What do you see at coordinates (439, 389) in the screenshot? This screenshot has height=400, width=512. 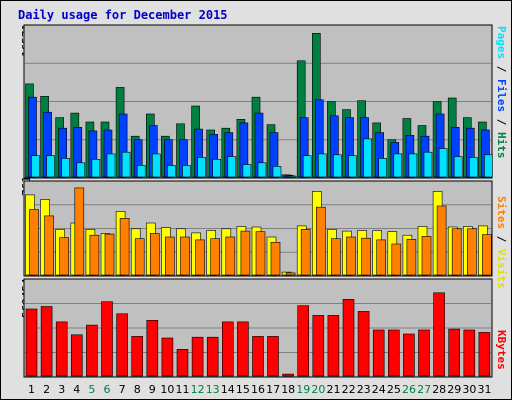 I see `x-tick-label-28: 28` at bounding box center [439, 389].